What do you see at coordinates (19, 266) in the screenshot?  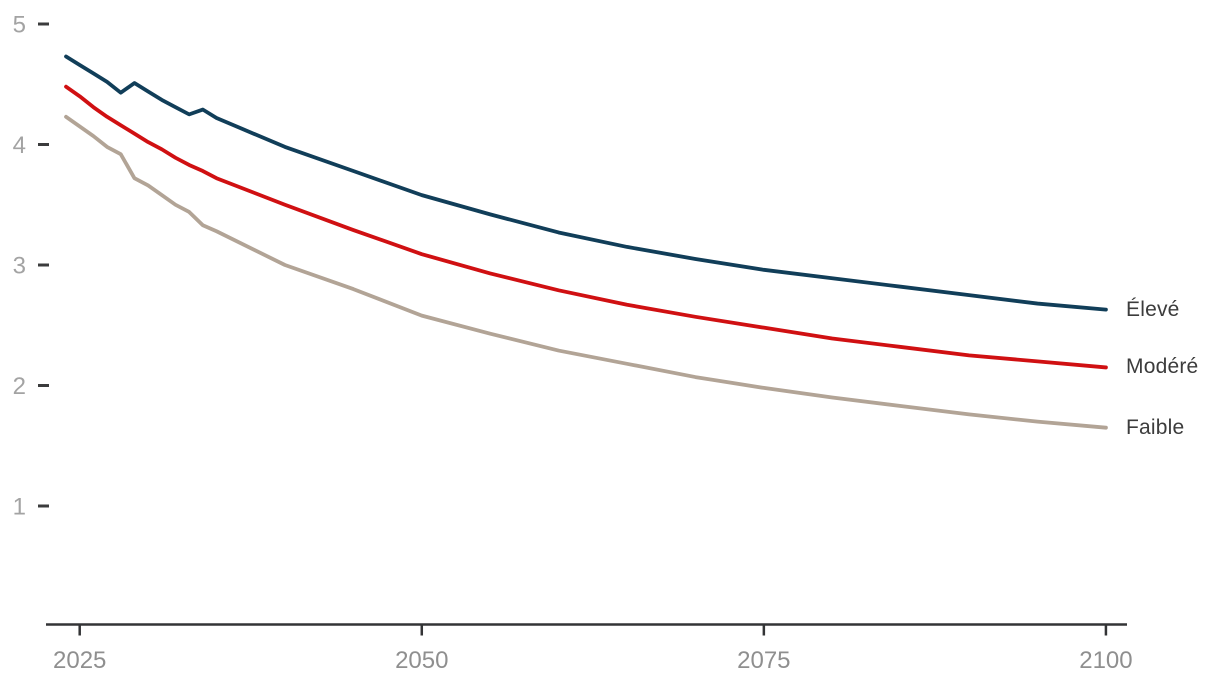 I see `y-tick-label: 3` at bounding box center [19, 266].